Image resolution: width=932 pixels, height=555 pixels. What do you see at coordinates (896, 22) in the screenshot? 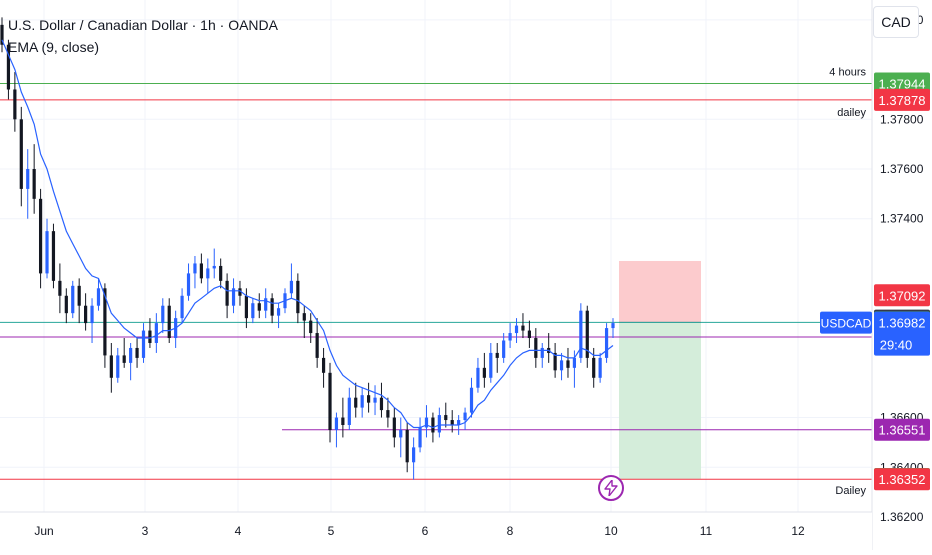
I see `currency-button: CAD` at bounding box center [896, 22].